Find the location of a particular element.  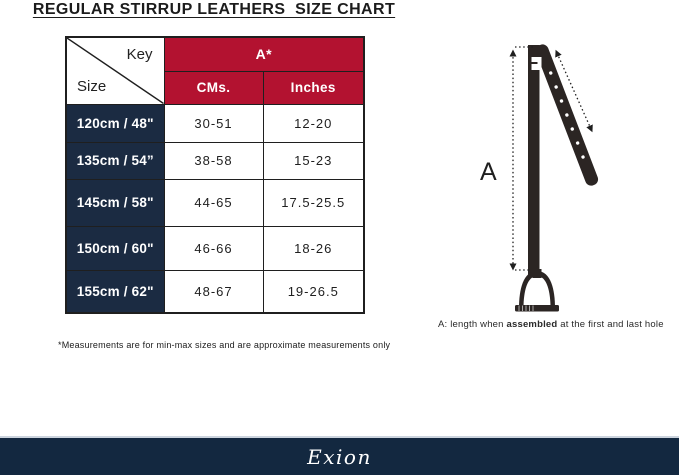

diagonal-divider-line is located at coordinates (115, 71).